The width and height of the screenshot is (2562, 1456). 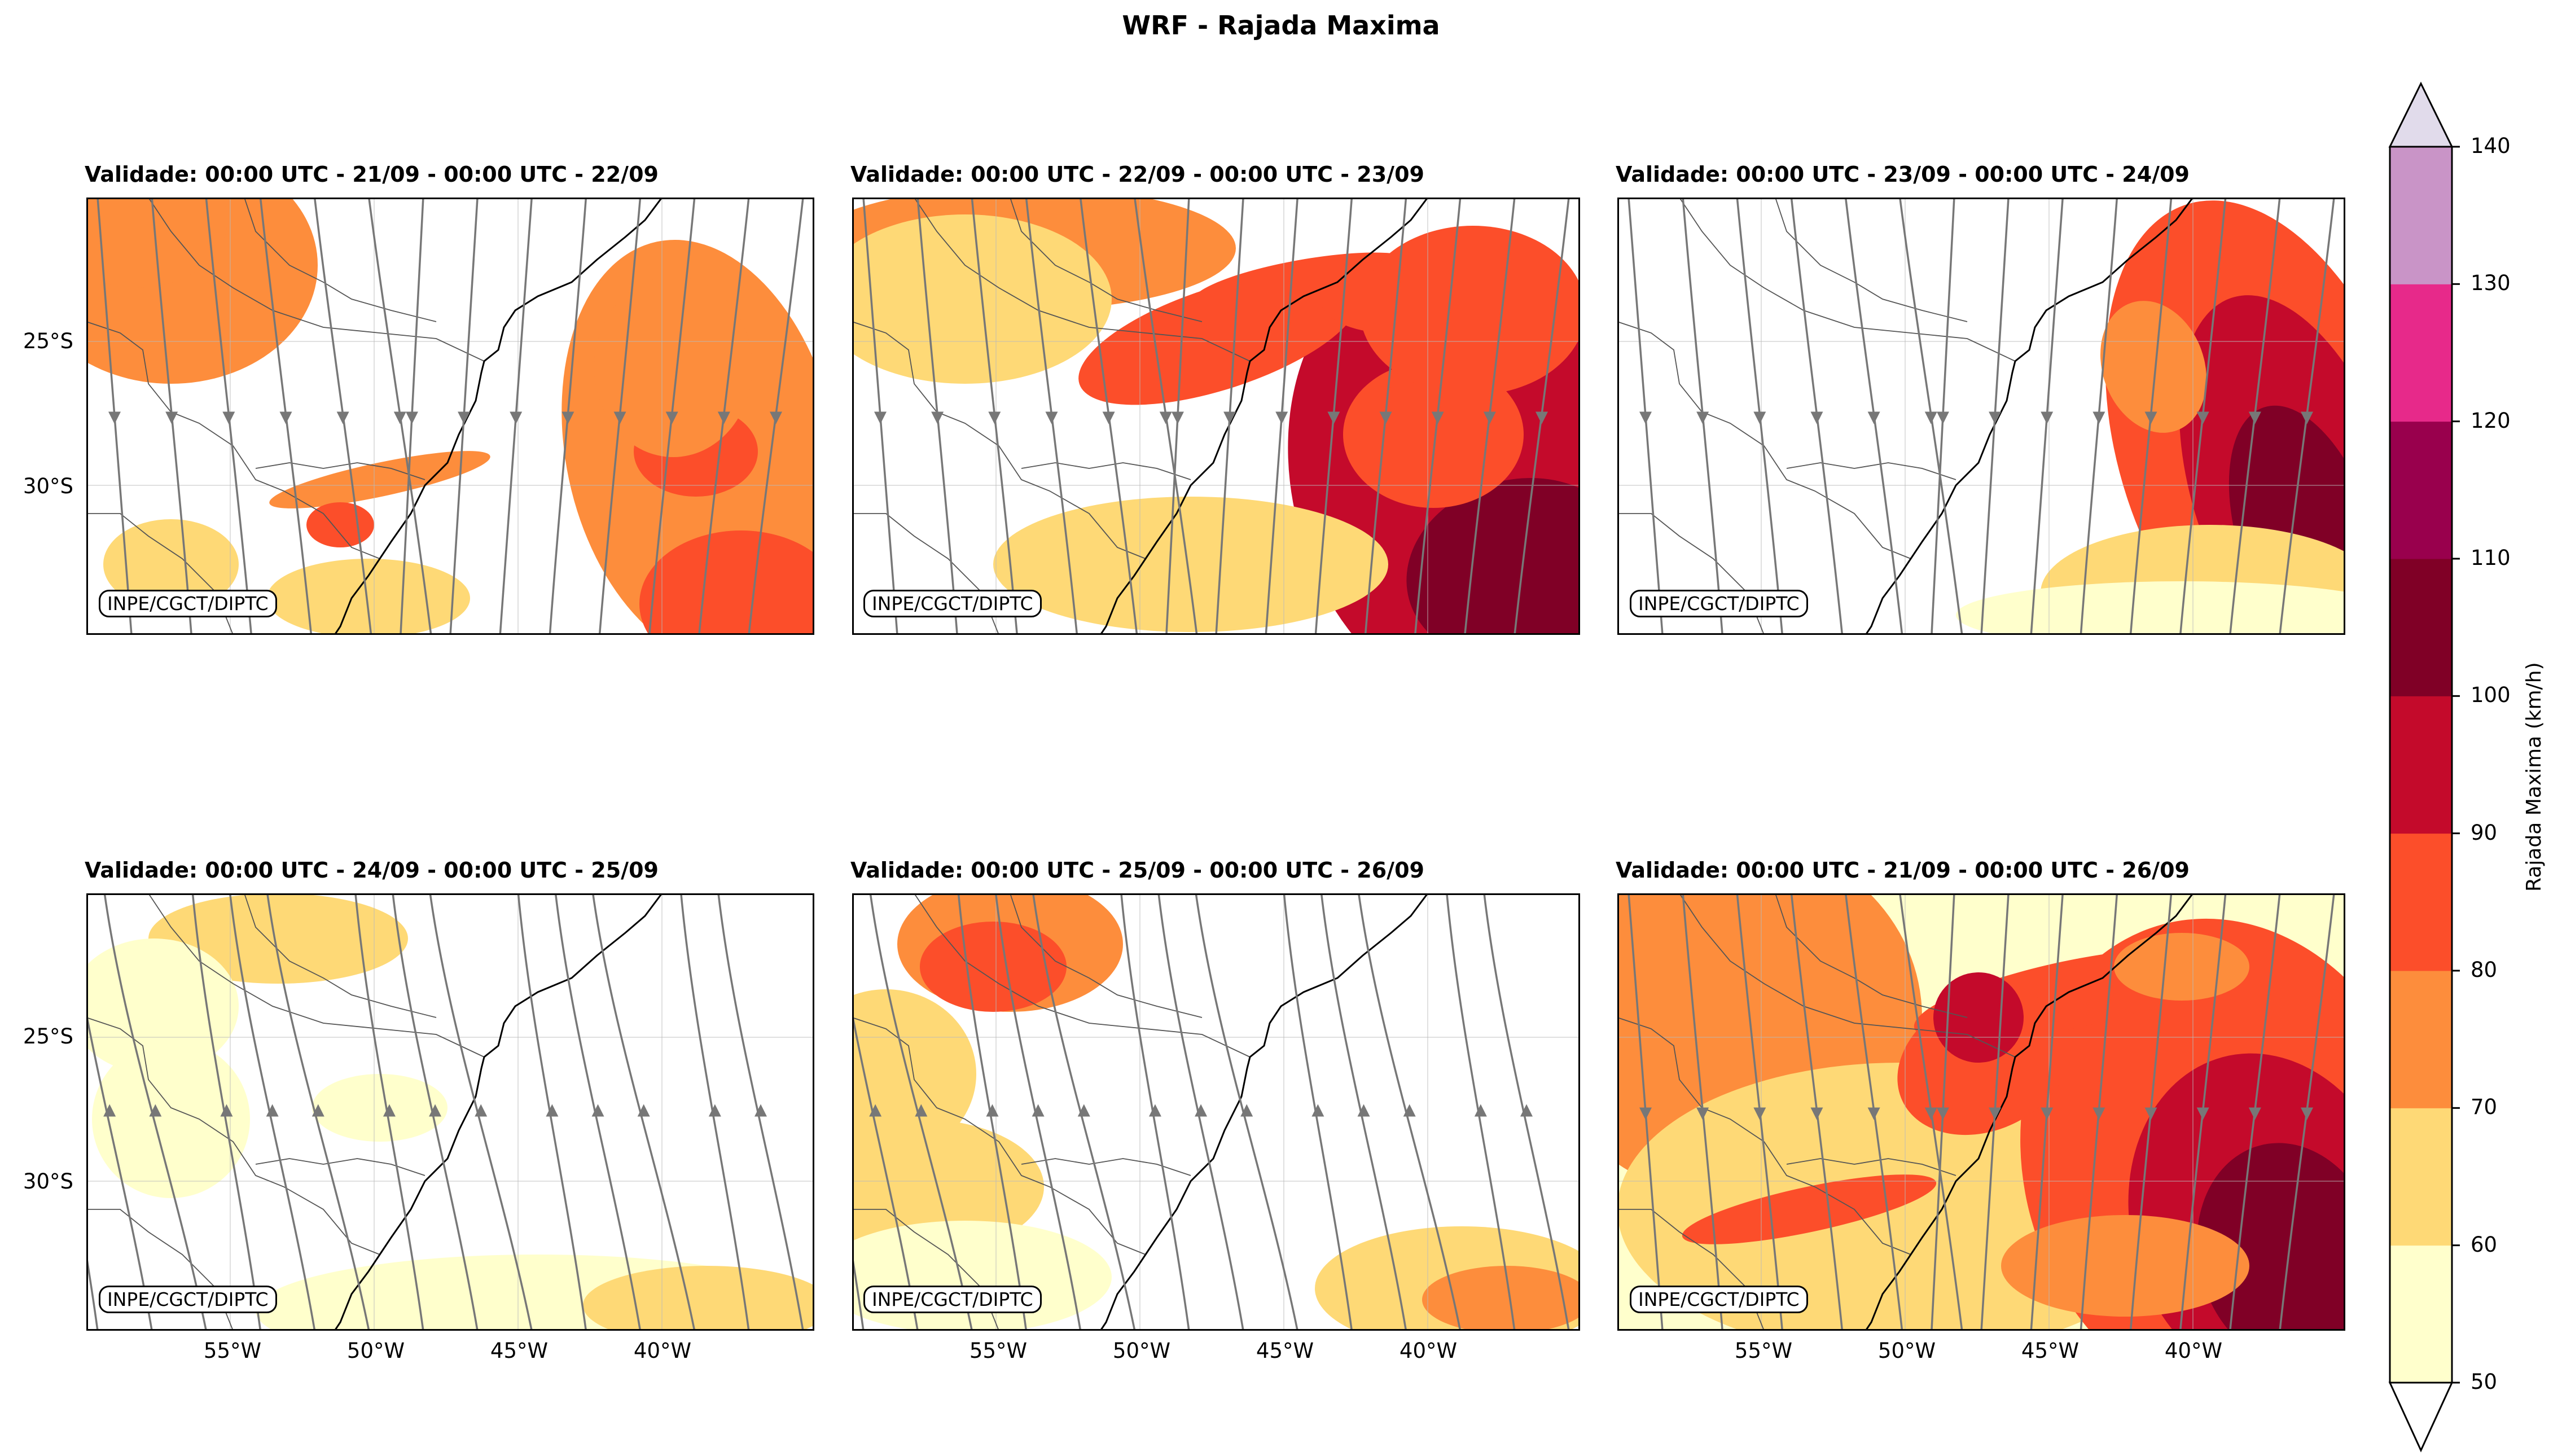 What do you see at coordinates (2484, 1382) in the screenshot?
I see `colorbar-tick-label: 50` at bounding box center [2484, 1382].